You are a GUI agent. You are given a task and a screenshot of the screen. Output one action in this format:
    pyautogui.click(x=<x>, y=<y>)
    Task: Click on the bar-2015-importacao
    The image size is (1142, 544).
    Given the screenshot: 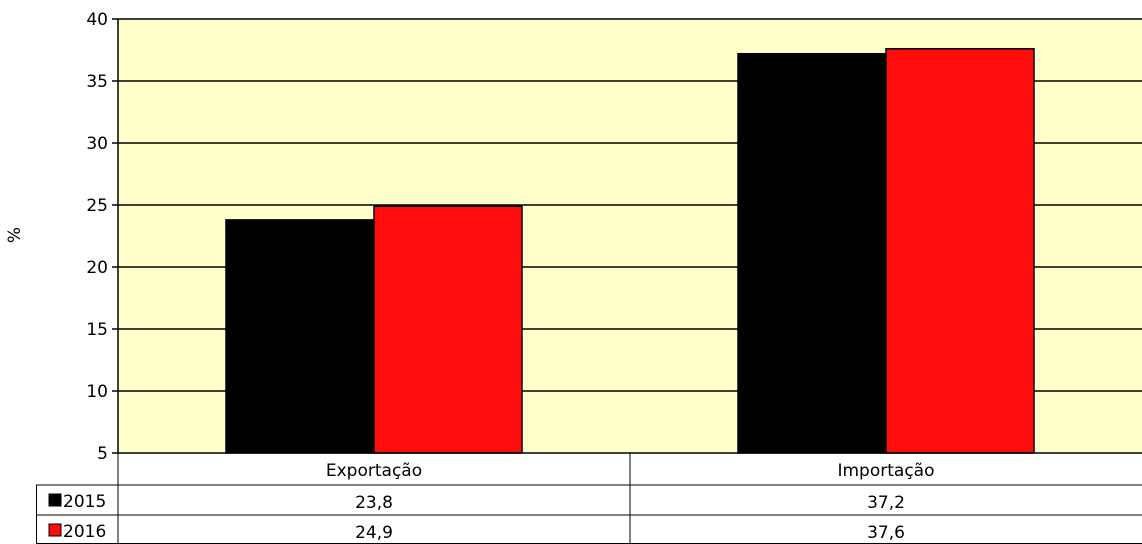 What is the action you would take?
    pyautogui.click(x=812, y=253)
    